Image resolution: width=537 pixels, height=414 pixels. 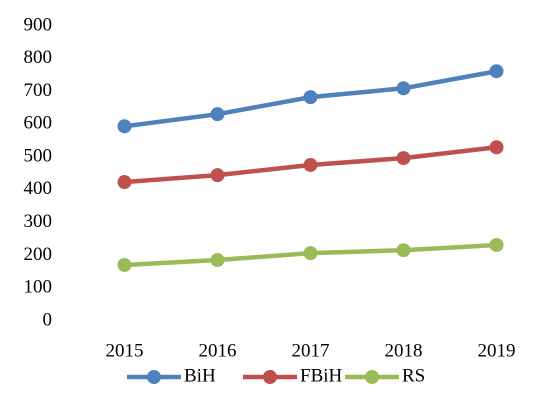 What do you see at coordinates (38, 90) in the screenshot?
I see `y-tick-label: 700` at bounding box center [38, 90].